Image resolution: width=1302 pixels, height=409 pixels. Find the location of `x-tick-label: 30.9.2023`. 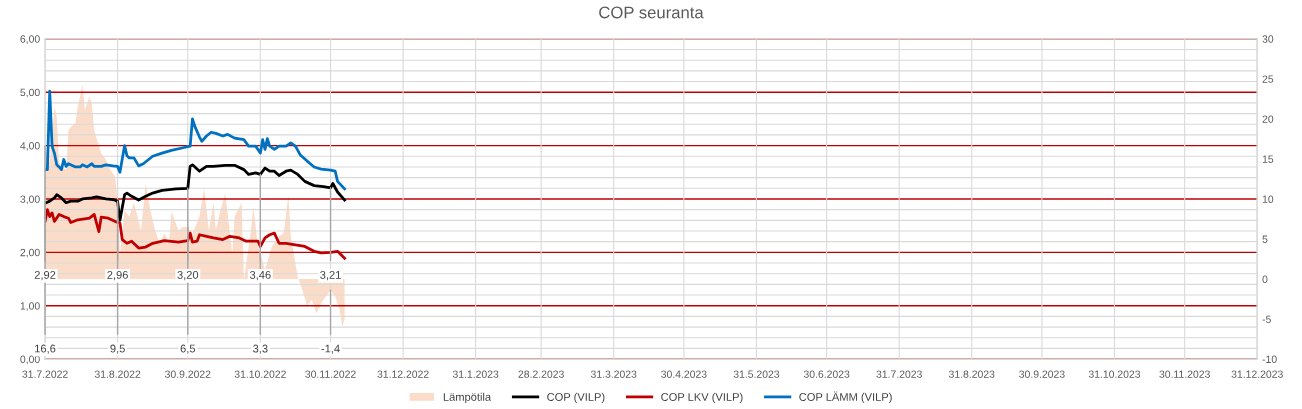

x-tick-label: 30.9.2023 is located at coordinates (1042, 374).